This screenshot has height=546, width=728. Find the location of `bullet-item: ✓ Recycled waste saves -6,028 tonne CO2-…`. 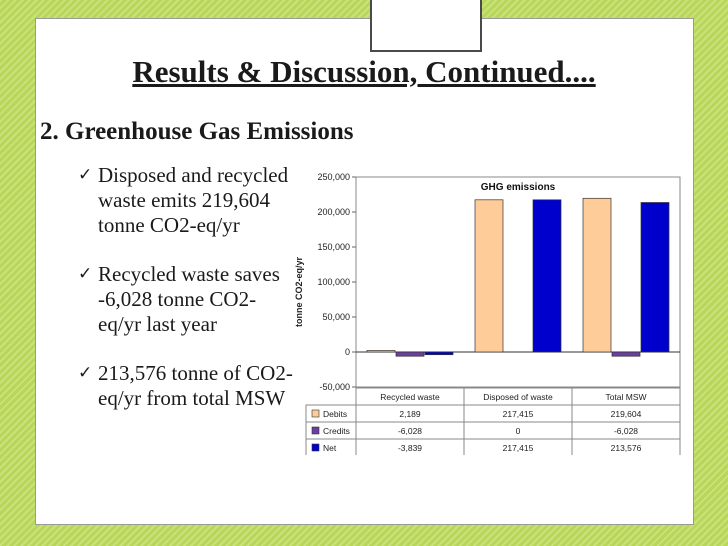

bullet-item: ✓ Recycled waste saves -6,028 tonne CO2-… is located at coordinates (185, 299).